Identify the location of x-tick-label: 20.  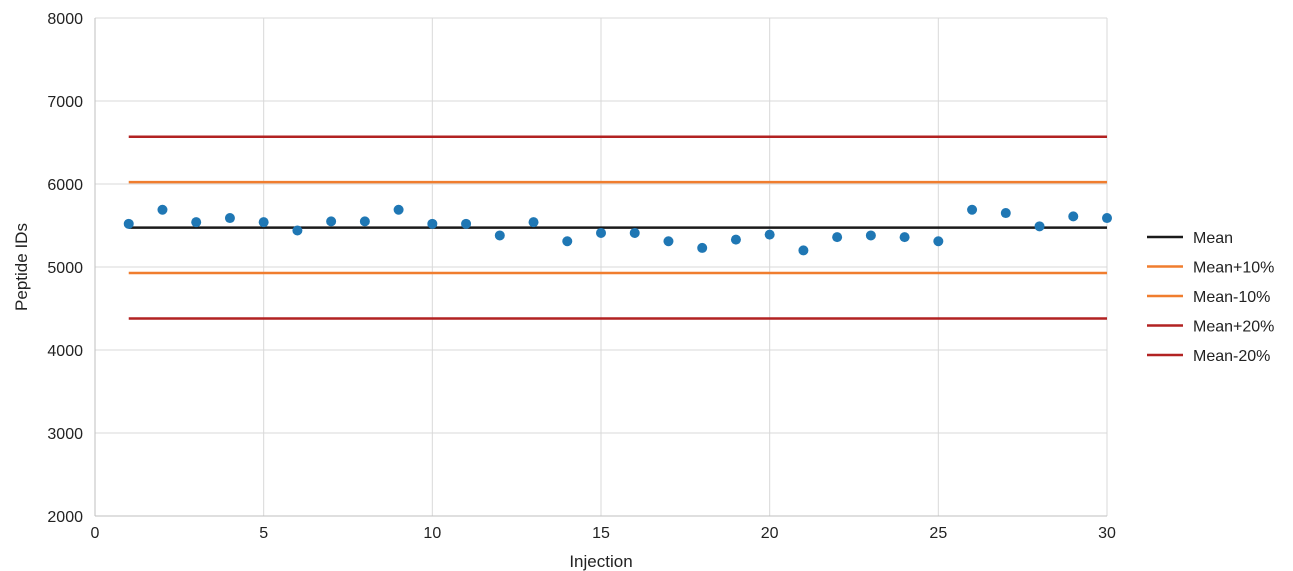
(770, 533).